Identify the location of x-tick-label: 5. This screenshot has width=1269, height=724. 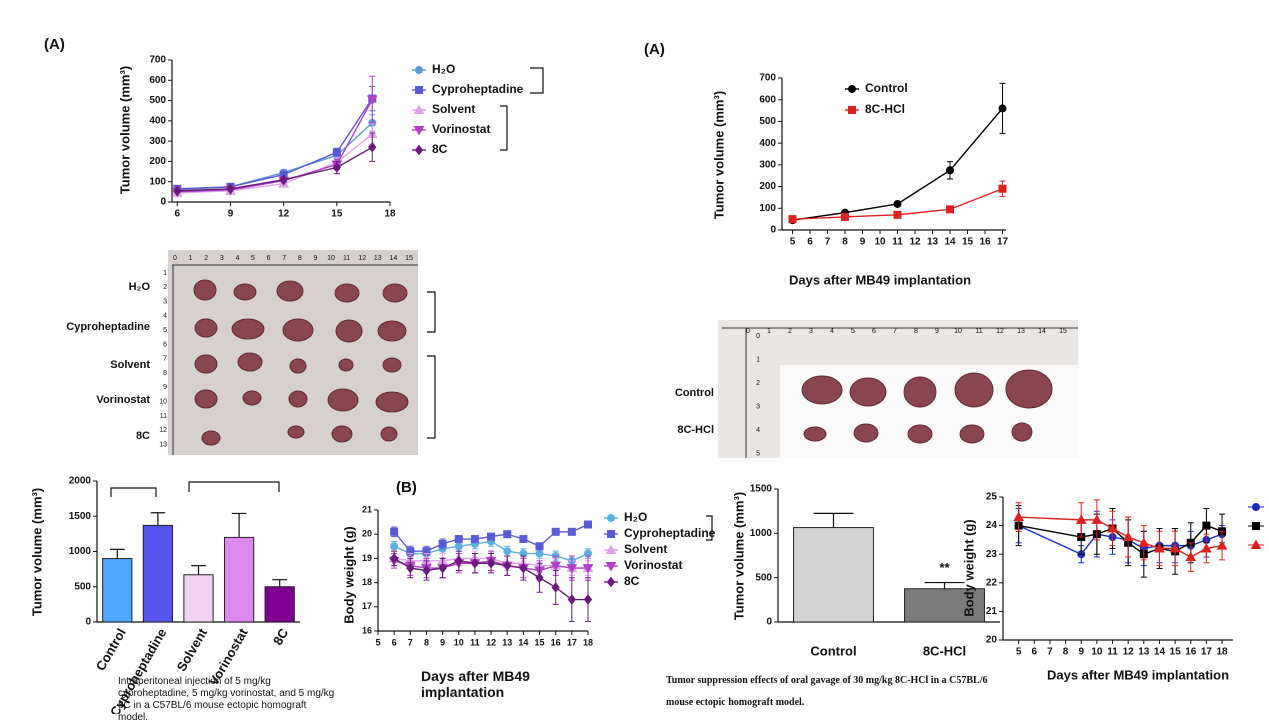
(793, 242).